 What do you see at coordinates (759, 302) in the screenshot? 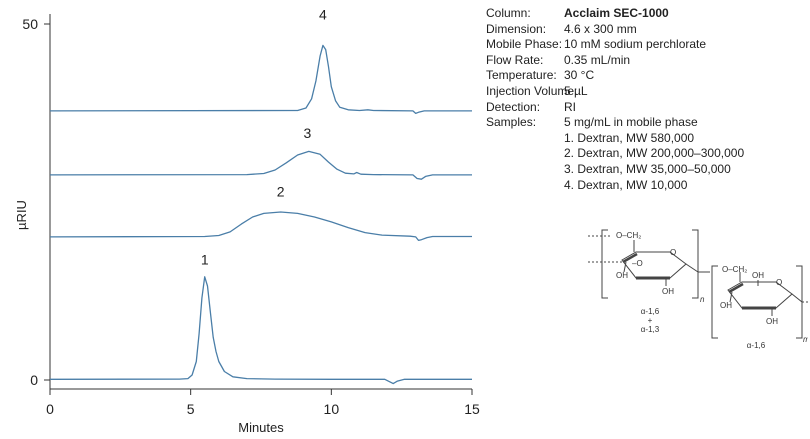
I see `glucose-unit-m` at bounding box center [759, 302].